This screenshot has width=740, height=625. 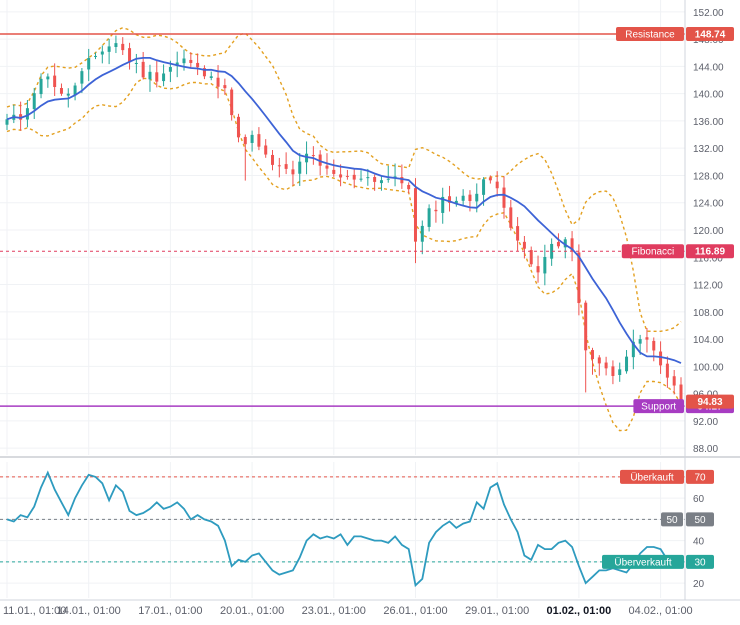 I want to click on rsi-tick-label: 40, so click(x=699, y=542).